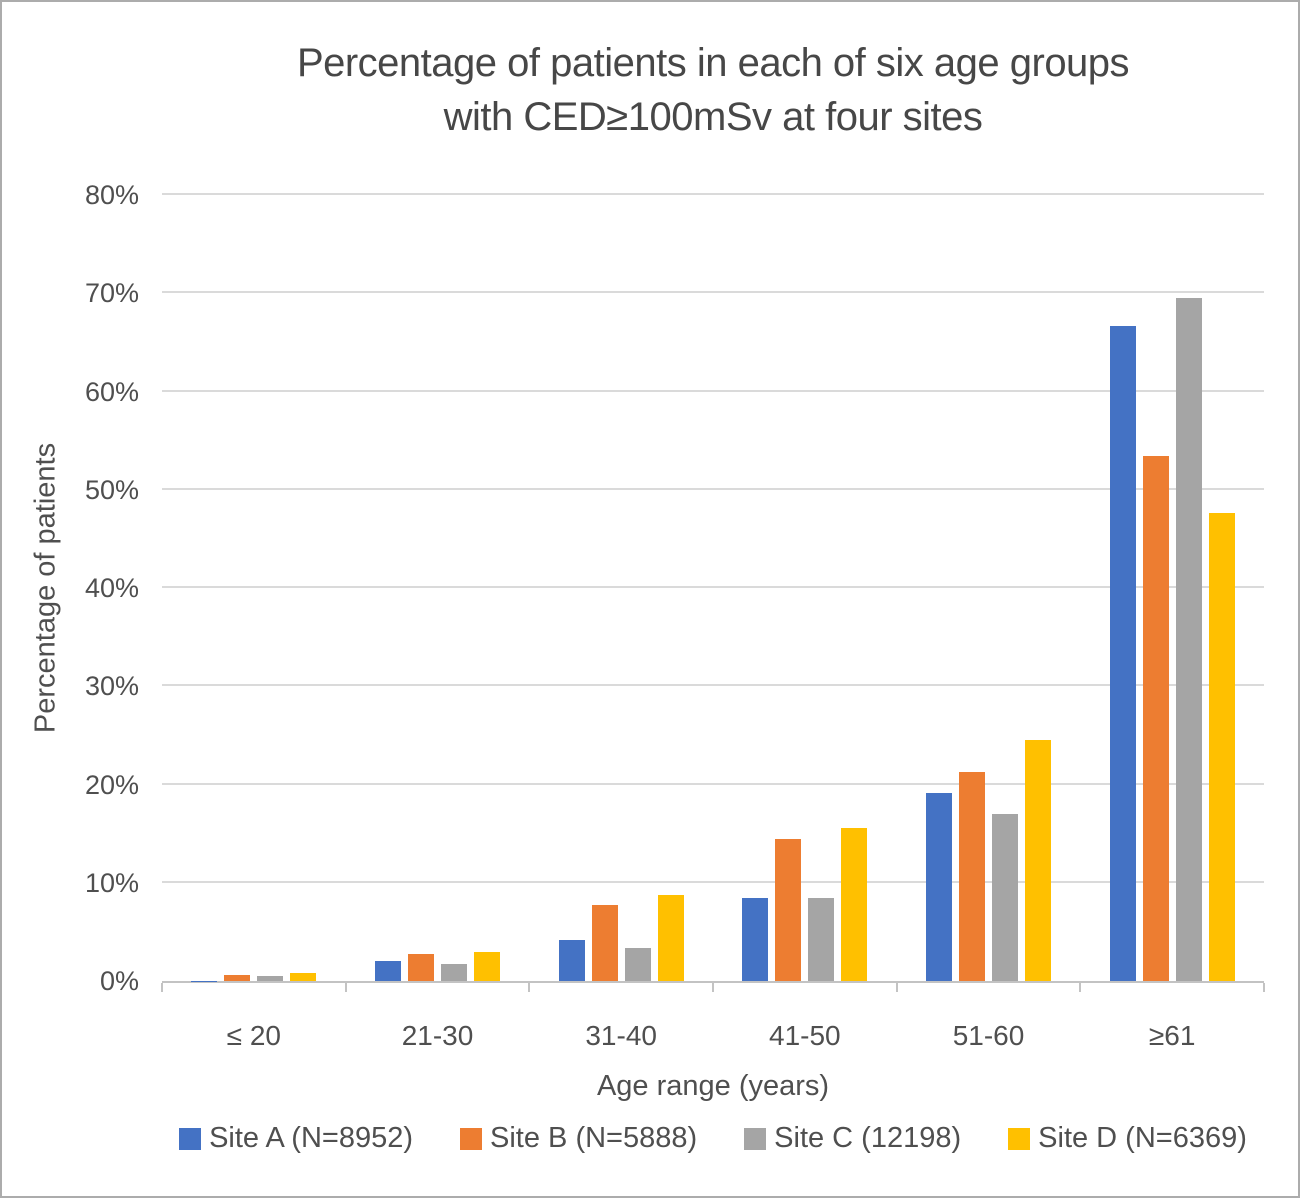  I want to click on legend-item: Site D (N=6369), so click(1127, 1138).